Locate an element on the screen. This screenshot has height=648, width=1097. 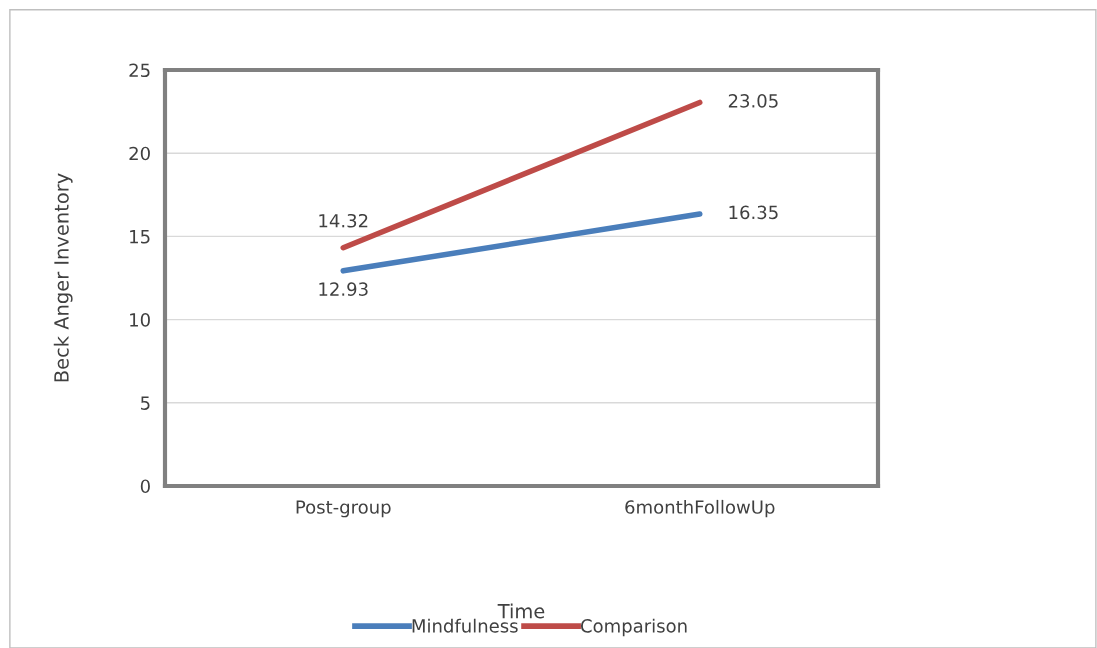
legend-label: Mindfulness is located at coordinates (465, 625).